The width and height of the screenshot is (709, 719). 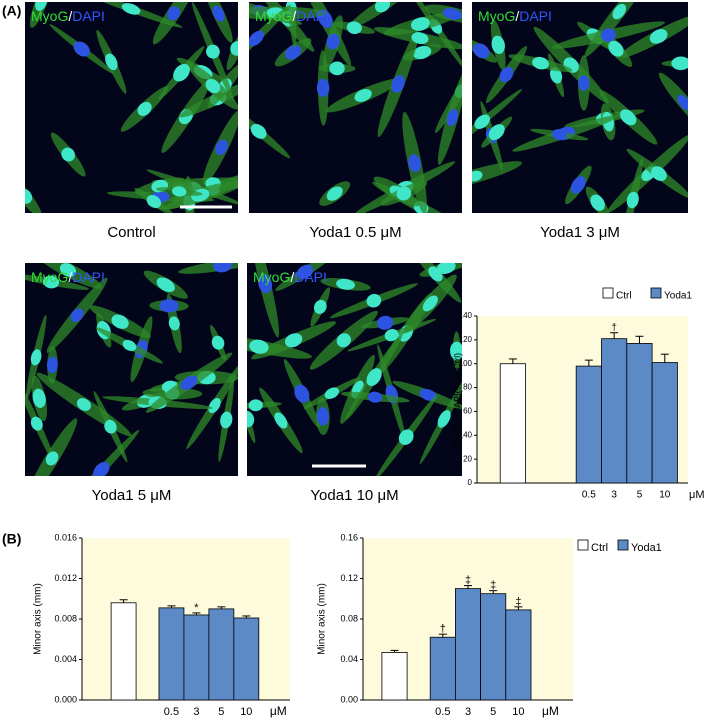 I want to click on image-caption: Yoda1 0.5 μM, so click(x=355, y=232).